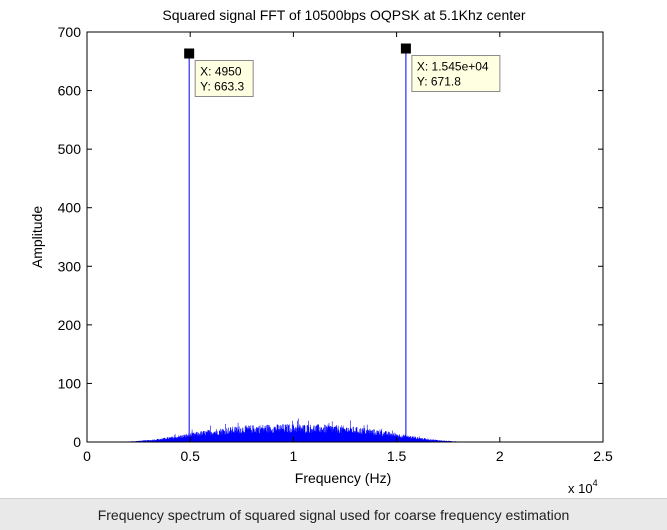 This screenshot has height=530, width=667. I want to click on x-axis-exponent: x 104, so click(583, 487).